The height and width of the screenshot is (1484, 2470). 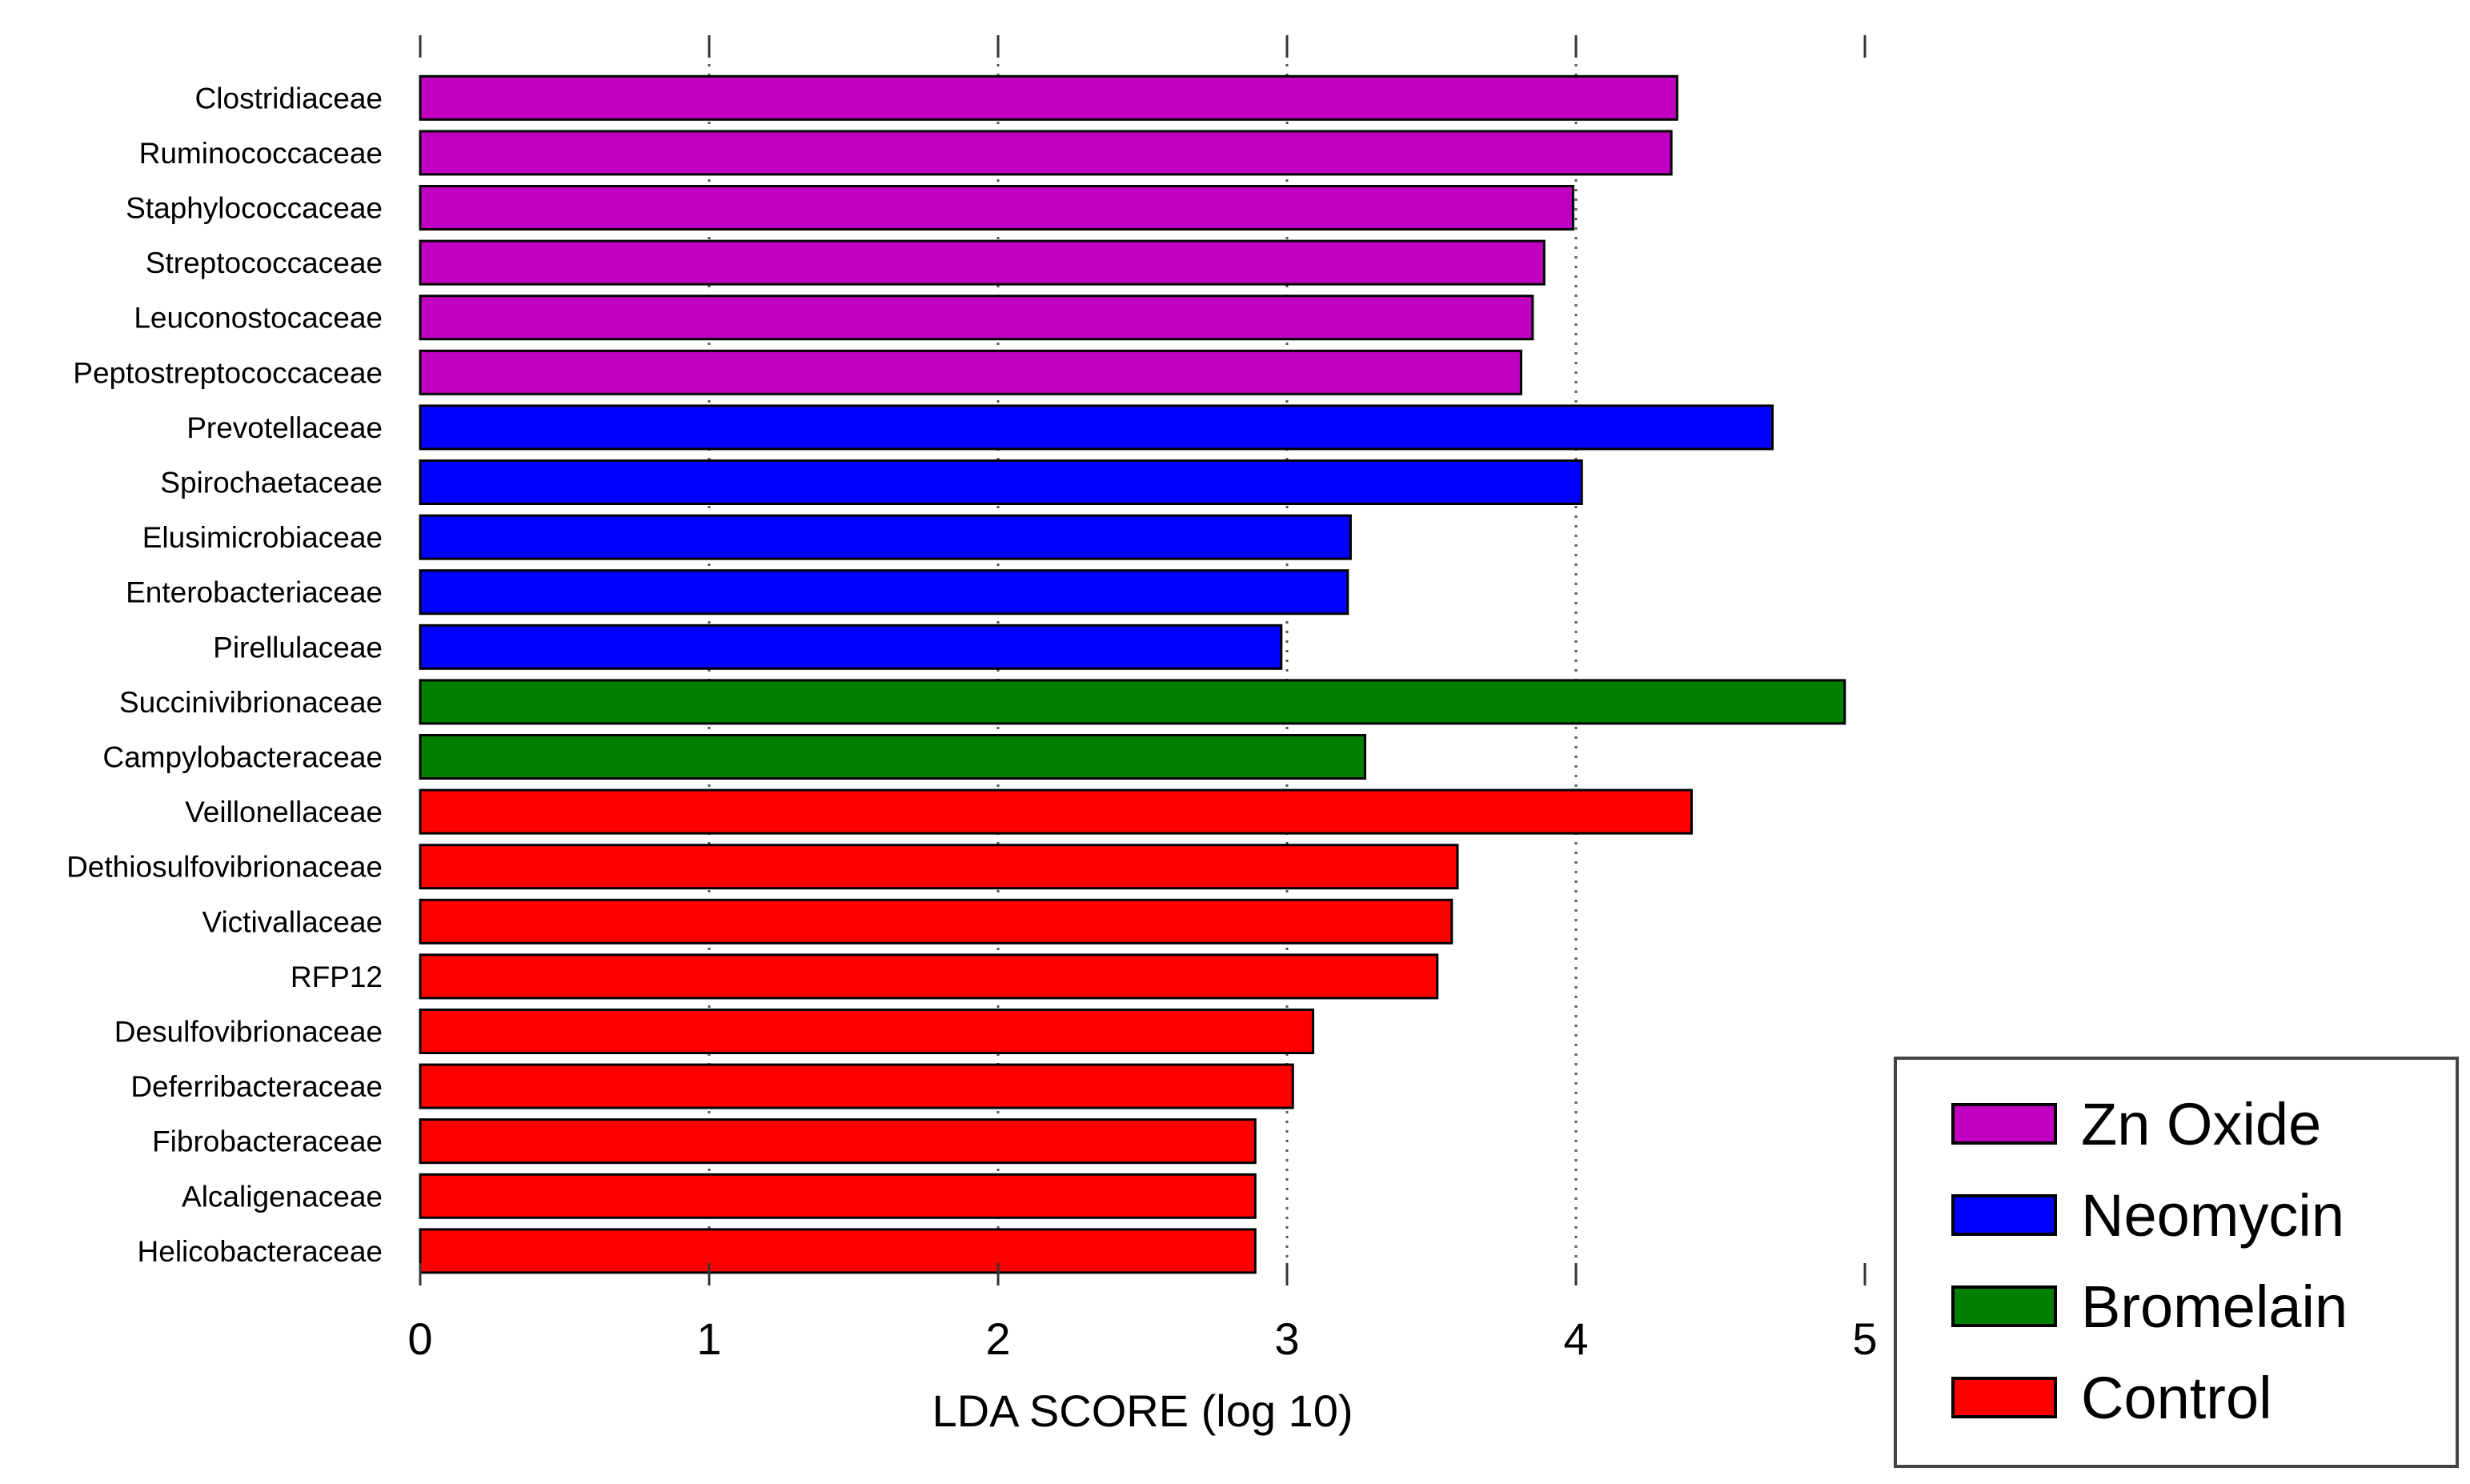 What do you see at coordinates (284, 427) in the screenshot?
I see `category-label-prevotellaceae: Prevotellaceae` at bounding box center [284, 427].